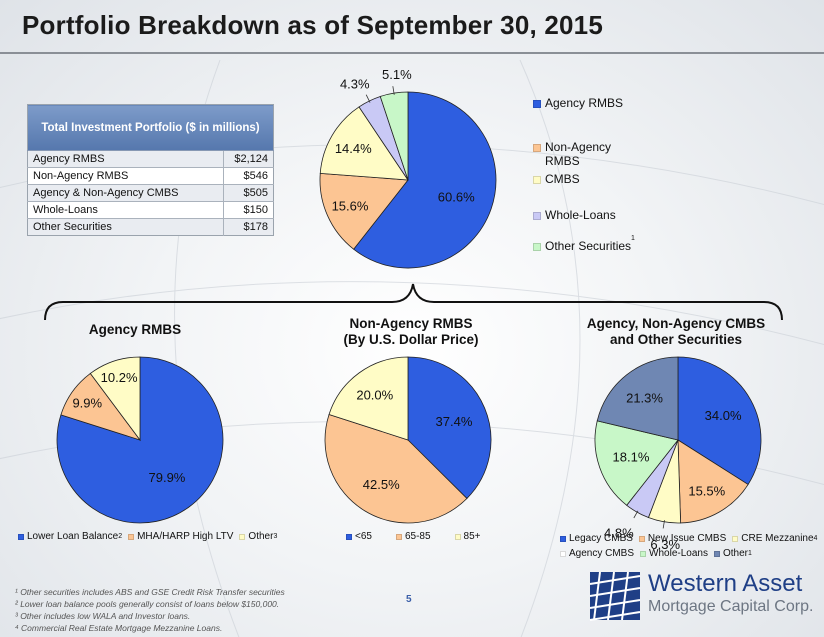 The height and width of the screenshot is (637, 824). What do you see at coordinates (119, 377) in the screenshot?
I see `pie-data-label: 10.2%` at bounding box center [119, 377].